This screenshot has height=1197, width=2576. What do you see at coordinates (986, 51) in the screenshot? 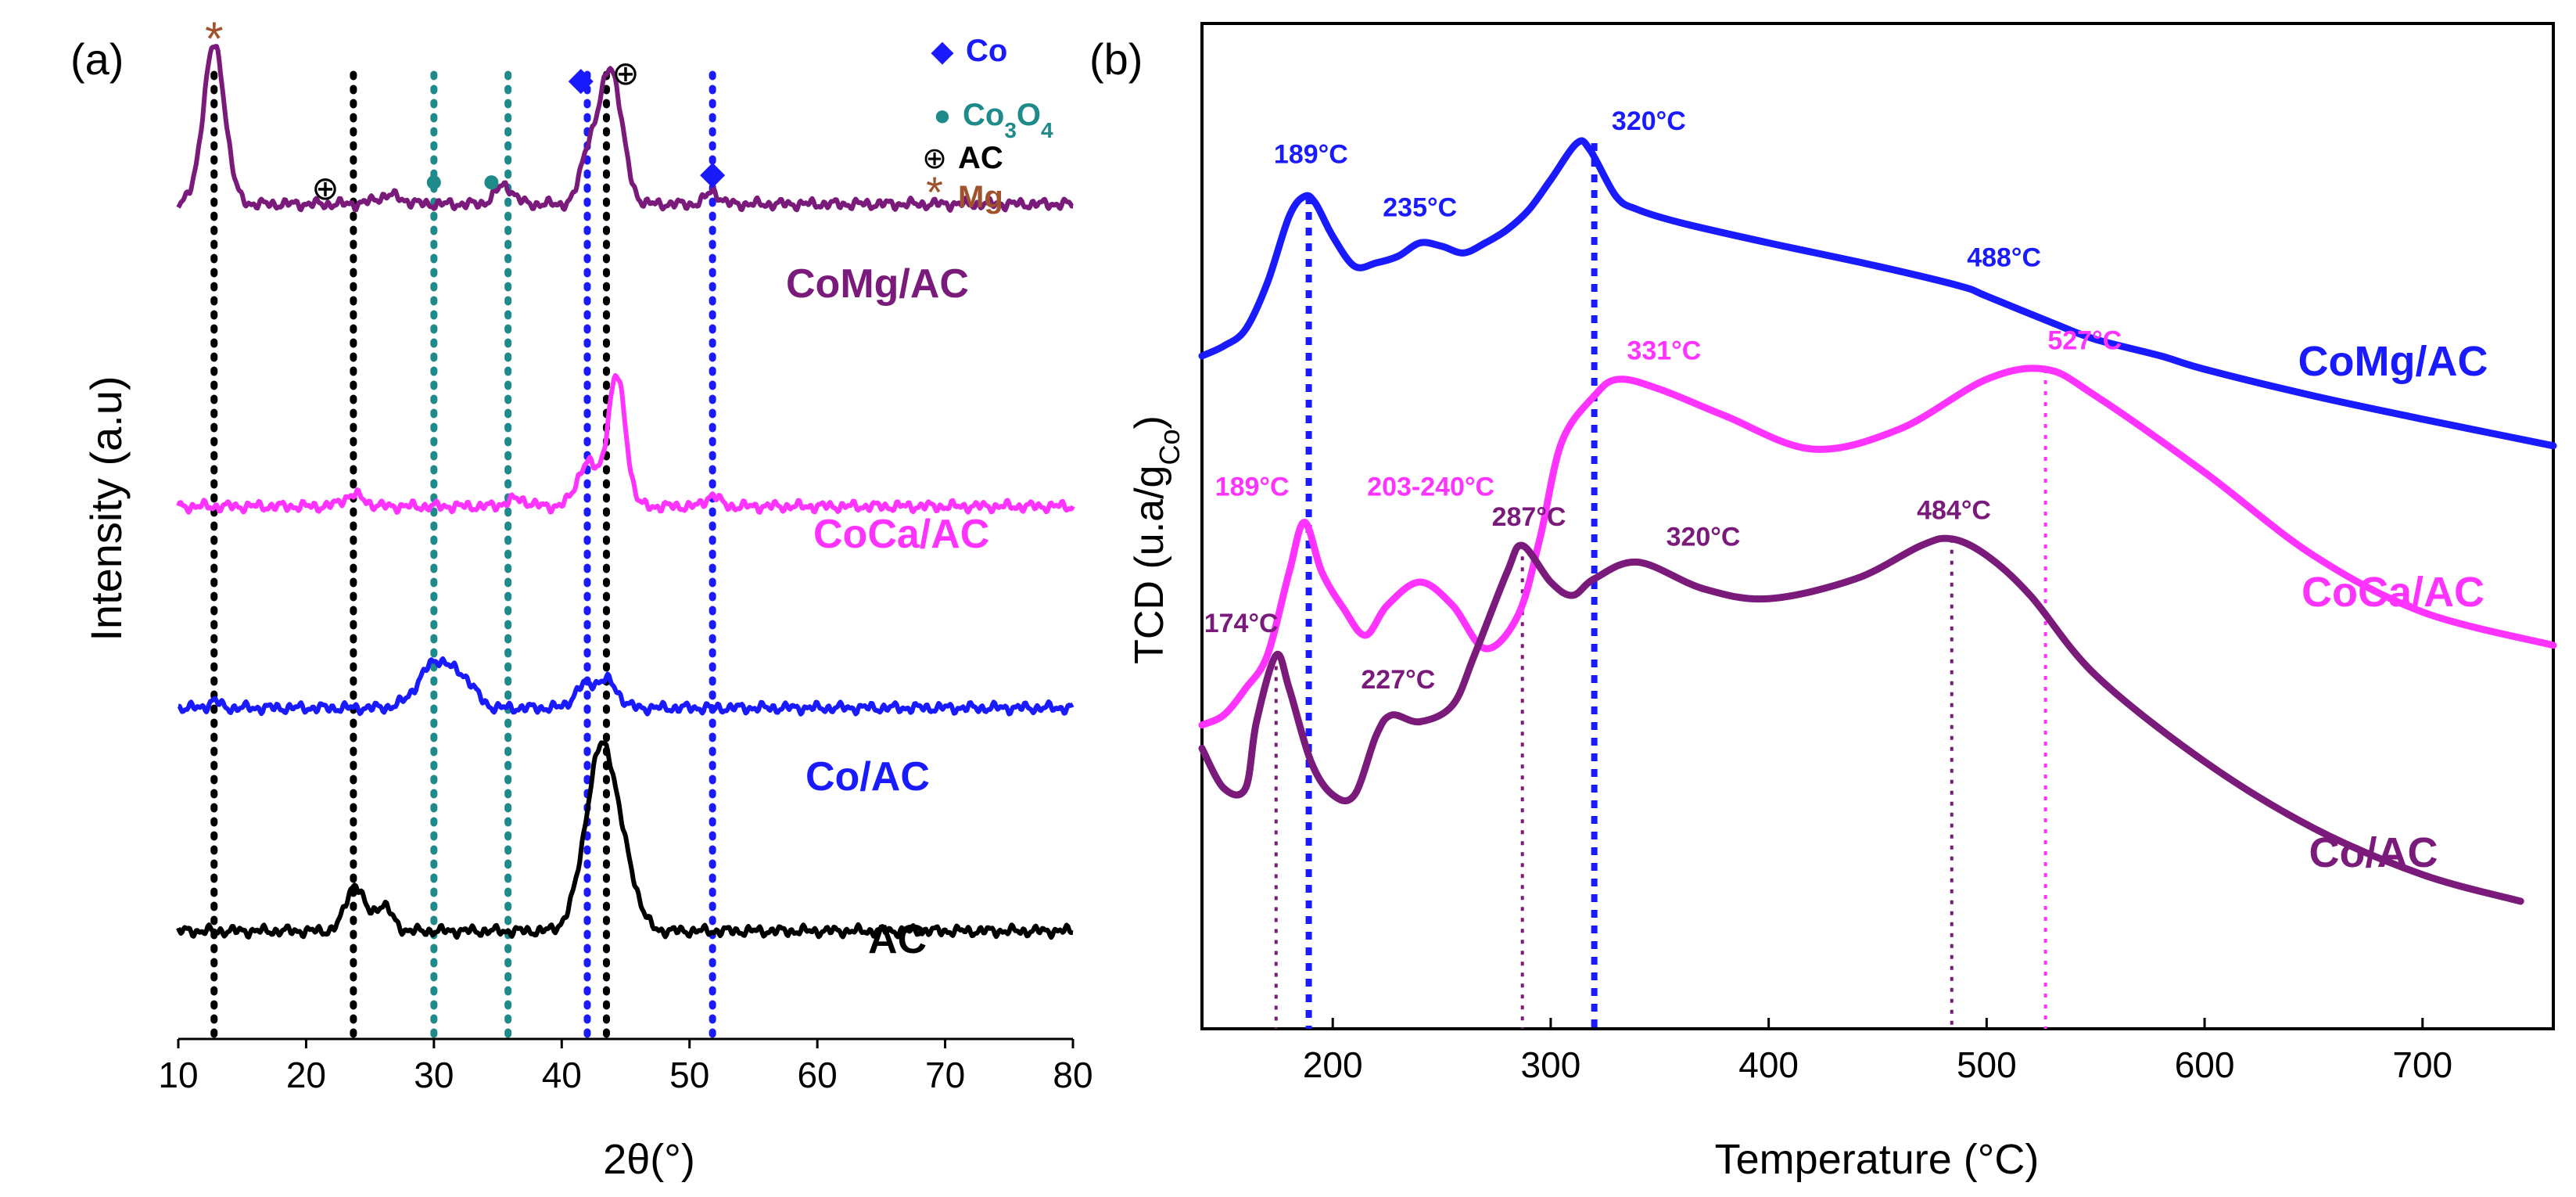
I see `legend-label: Co` at bounding box center [986, 51].